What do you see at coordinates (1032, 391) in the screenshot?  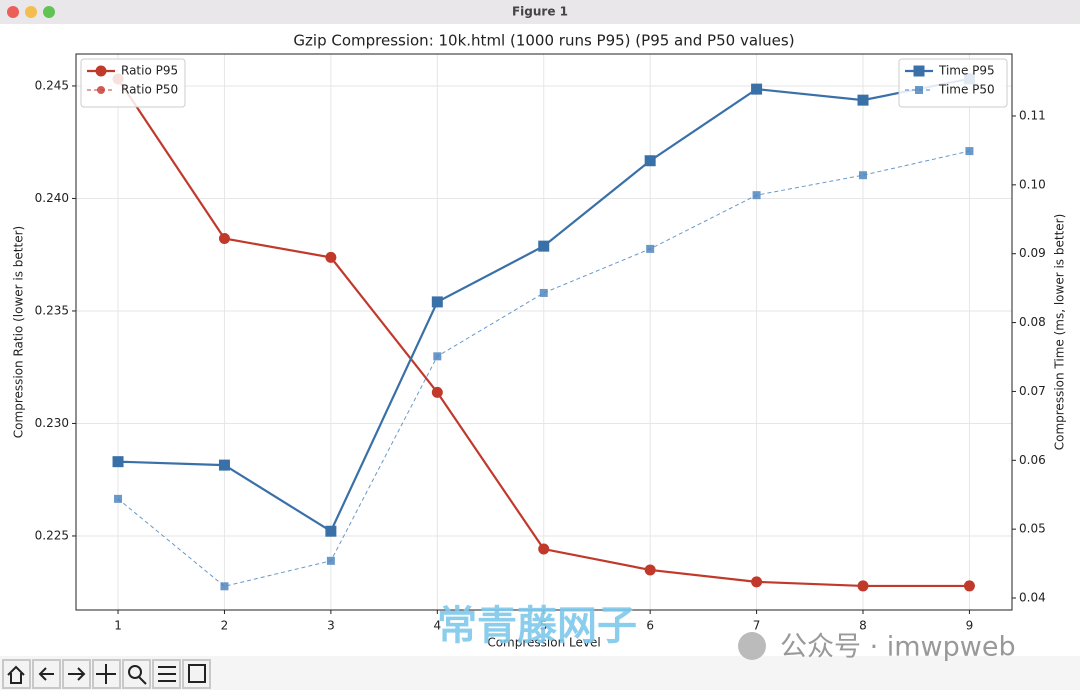 I see `y2-tick-label: 0.07` at bounding box center [1032, 391].